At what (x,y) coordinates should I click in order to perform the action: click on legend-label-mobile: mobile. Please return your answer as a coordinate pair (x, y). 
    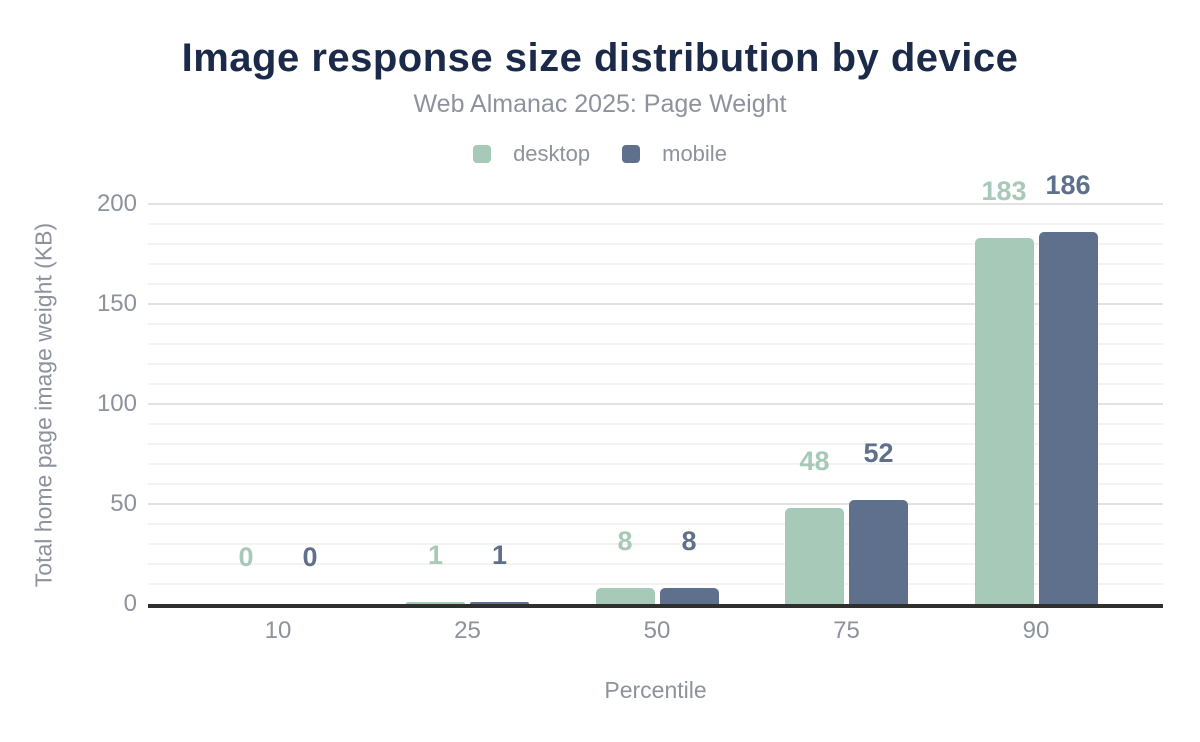
    Looking at the image, I should click on (694, 153).